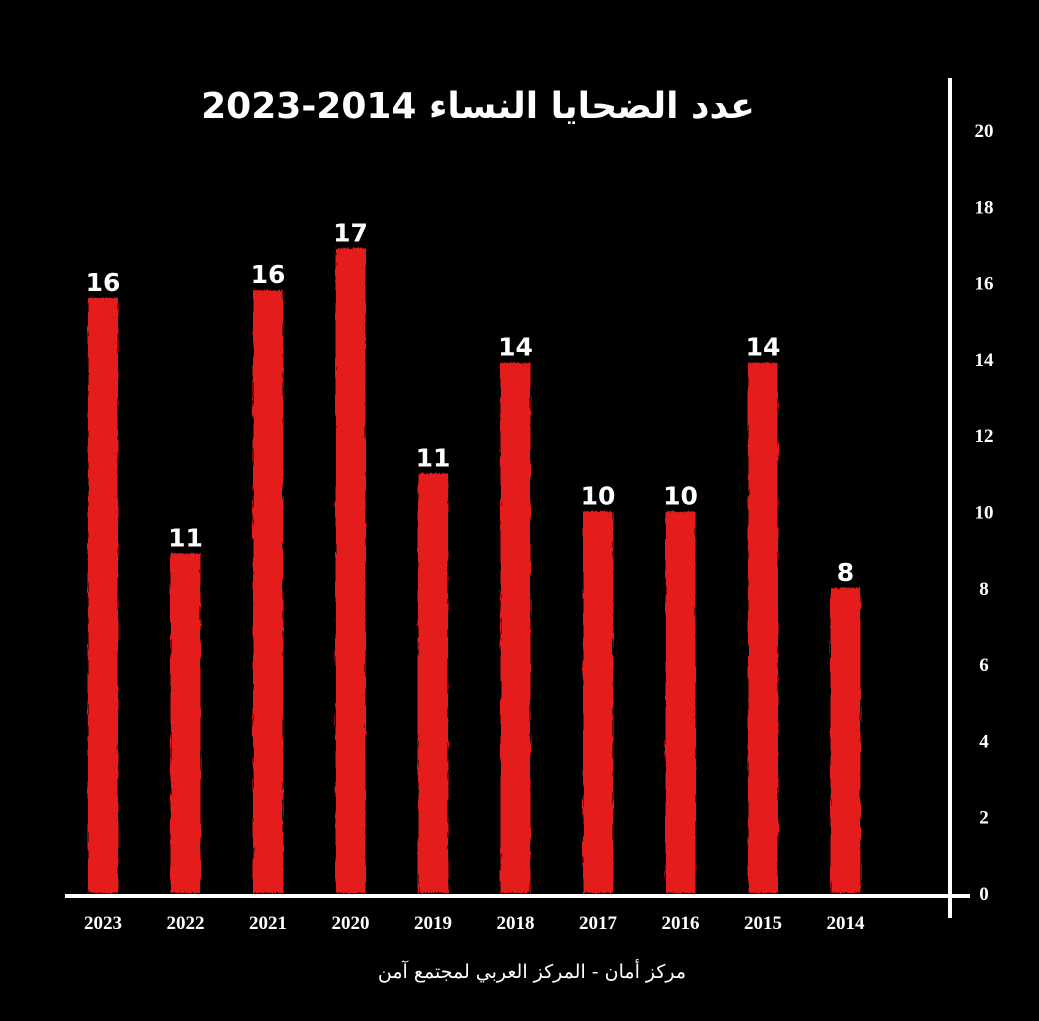 The image size is (1039, 1021). What do you see at coordinates (474, 923) in the screenshot?
I see `x-axis-ticks: 2023 2022 2021 2020 2019 2018 2017 2016 2015 2014` at bounding box center [474, 923].